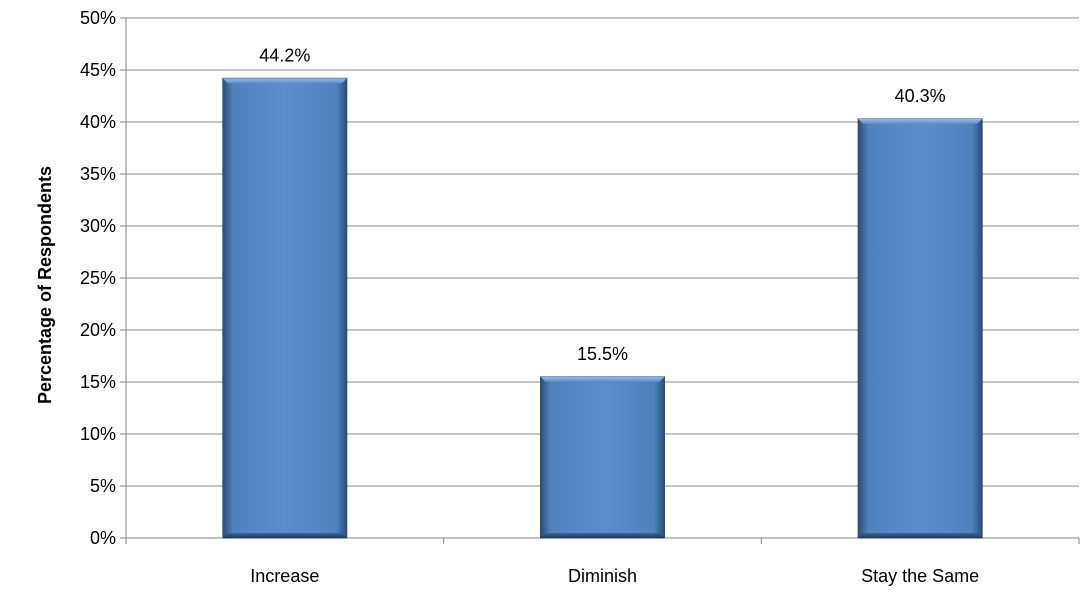 Image resolution: width=1083 pixels, height=594 pixels. Describe the element at coordinates (602, 354) in the screenshot. I see `data-label: 15.5%` at that location.